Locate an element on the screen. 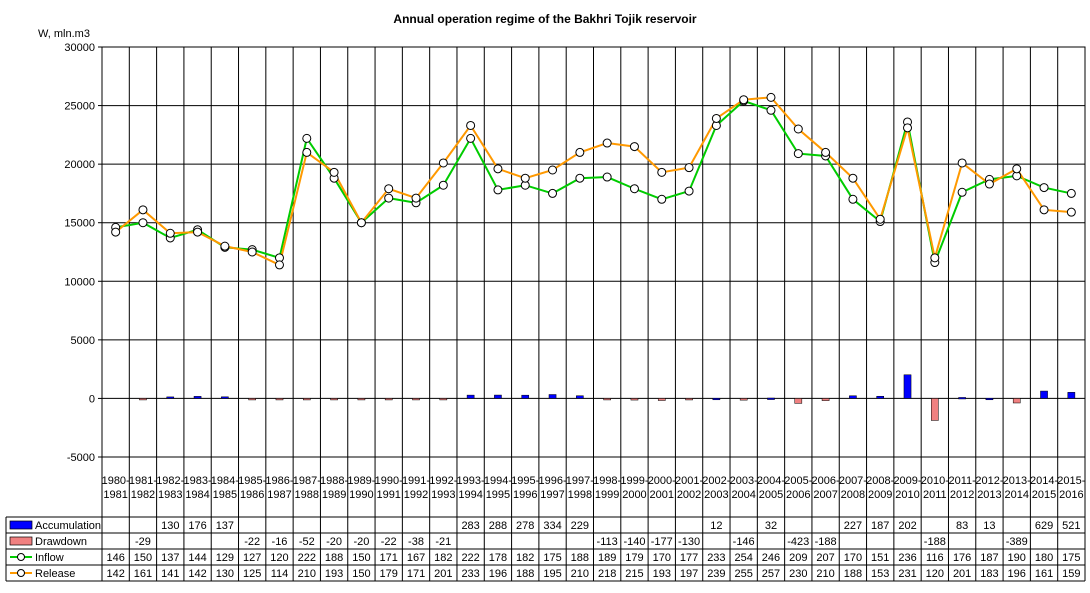 This screenshot has width=1090, height=593. data-label-accumulation: 137 is located at coordinates (225, 526).